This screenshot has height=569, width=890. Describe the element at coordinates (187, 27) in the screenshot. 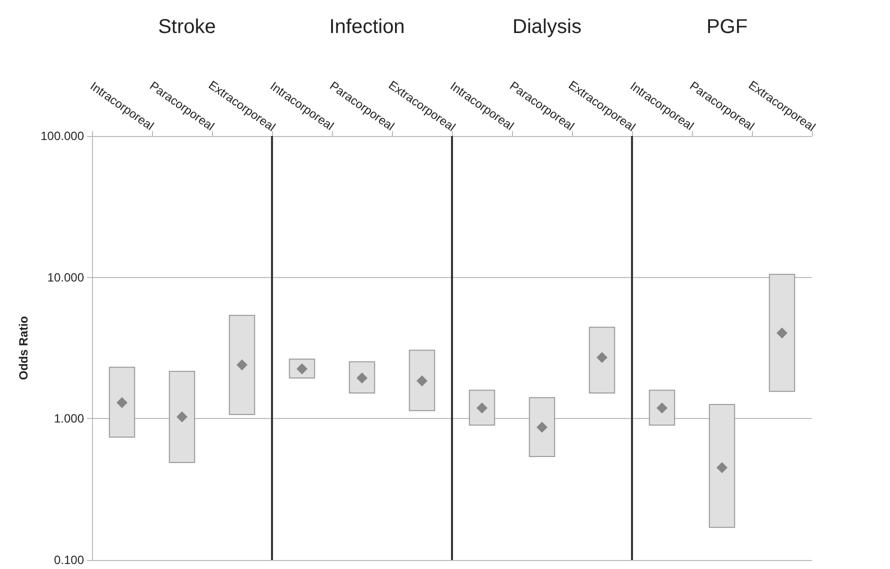

I see `chart-title: Stroke` at that location.